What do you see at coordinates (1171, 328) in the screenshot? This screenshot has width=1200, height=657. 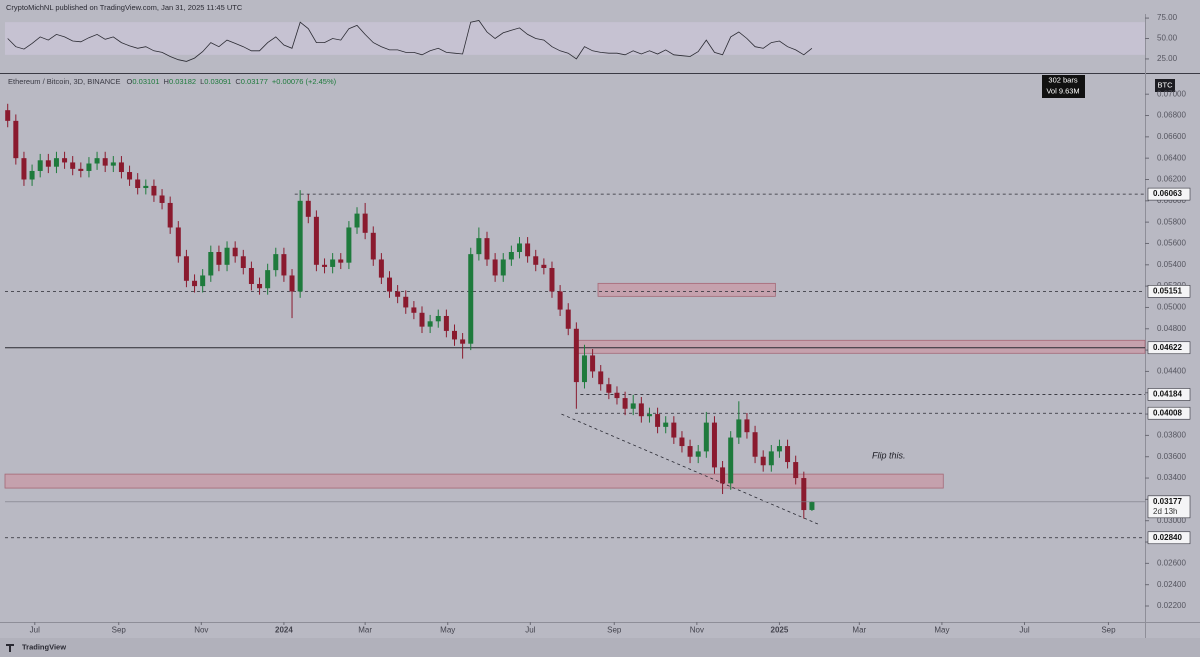 I see `y-tick-label: 0.04800` at bounding box center [1171, 328].